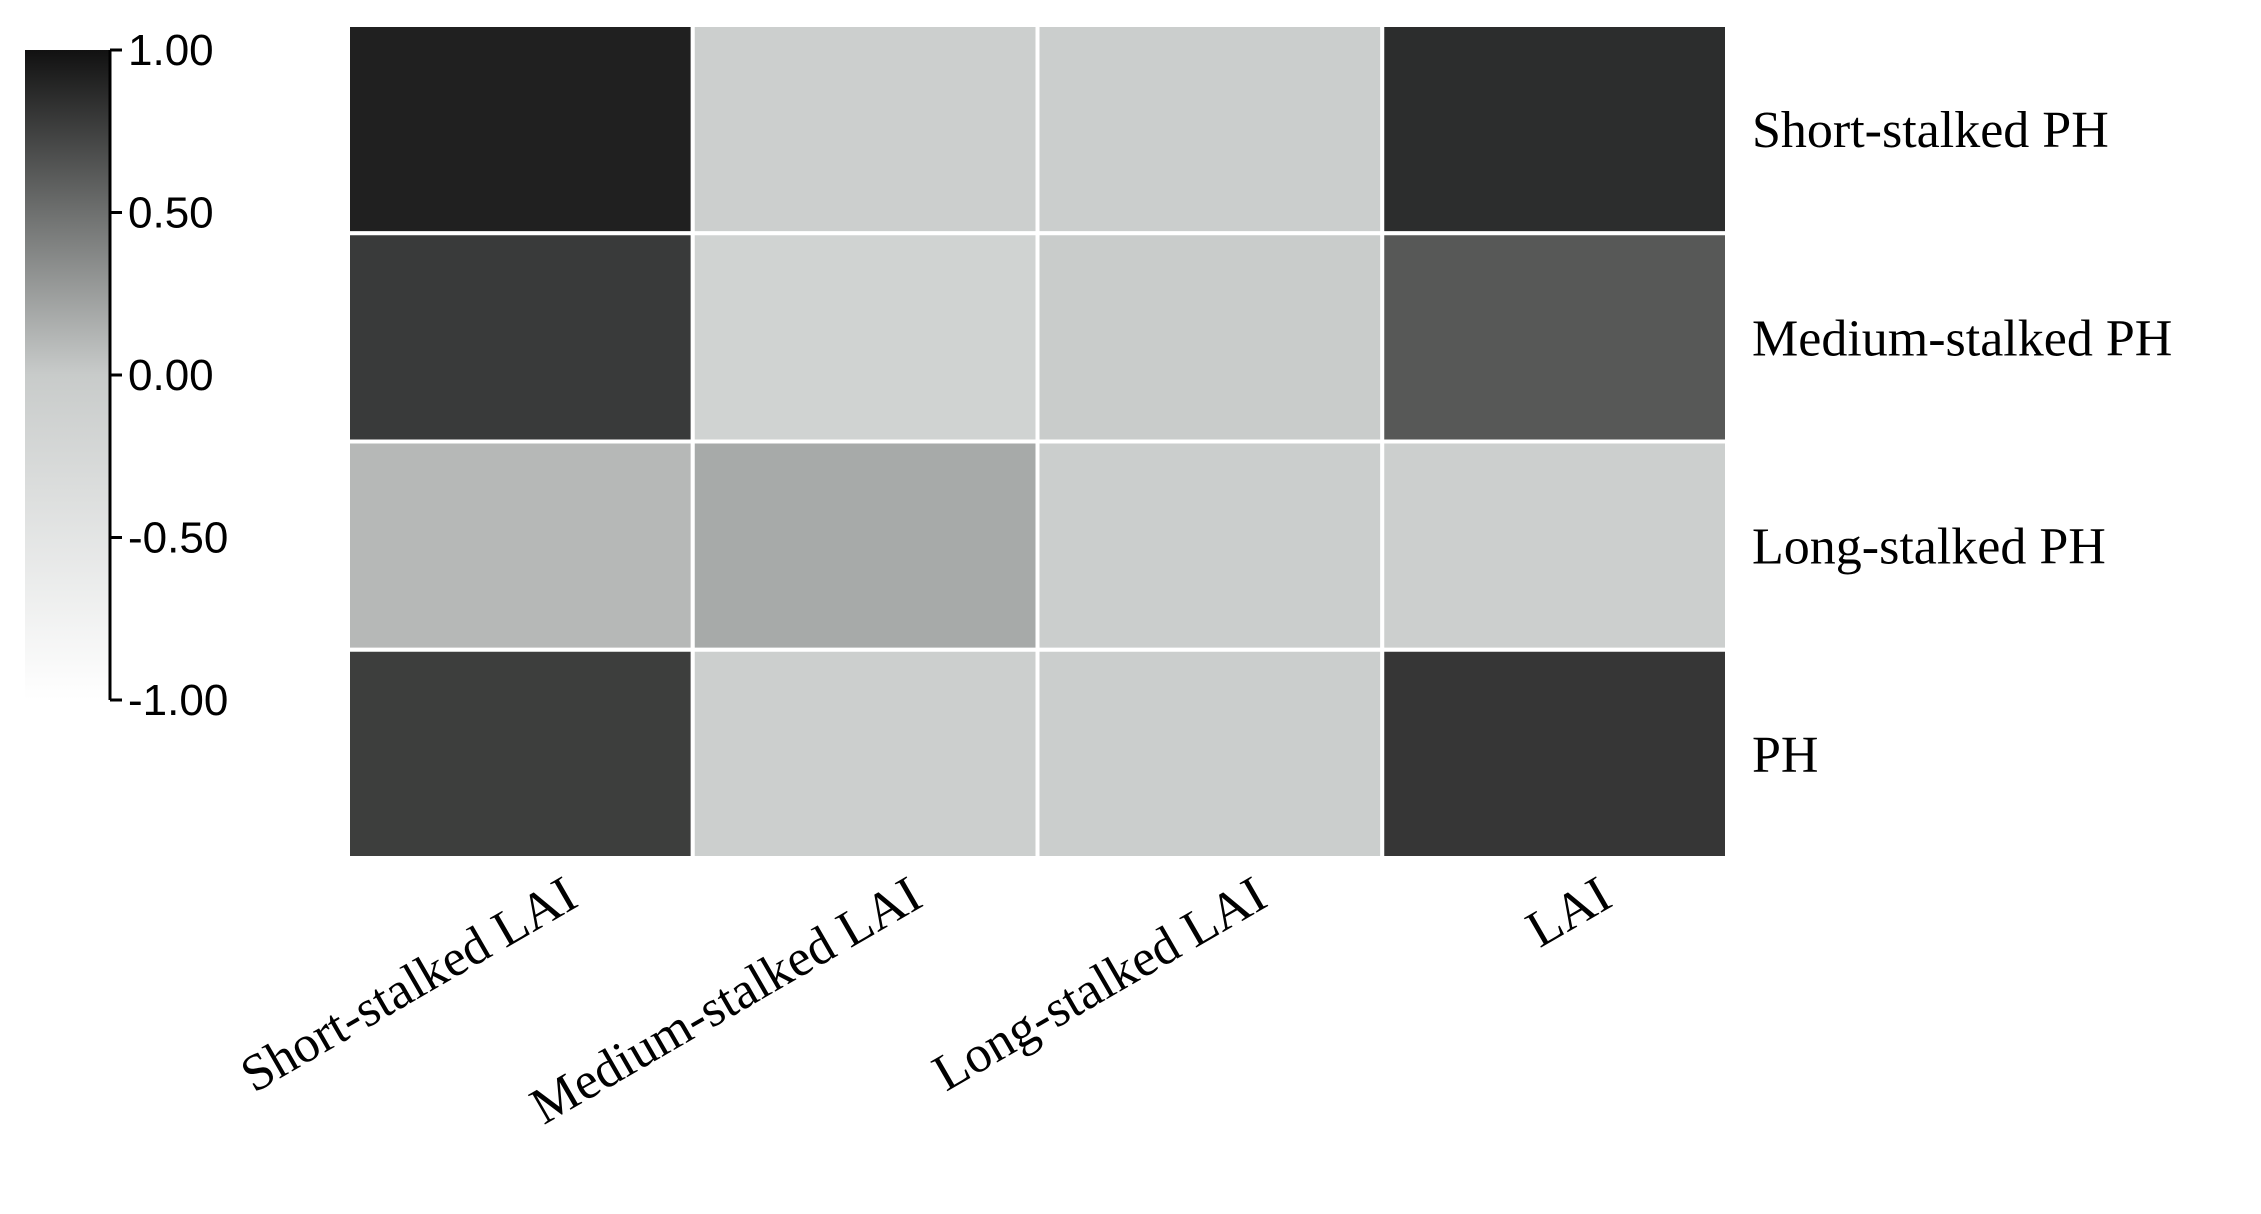 The height and width of the screenshot is (1214, 2261). What do you see at coordinates (1210, 337) in the screenshot?
I see `heatmap-cell-r1-c2` at bounding box center [1210, 337].